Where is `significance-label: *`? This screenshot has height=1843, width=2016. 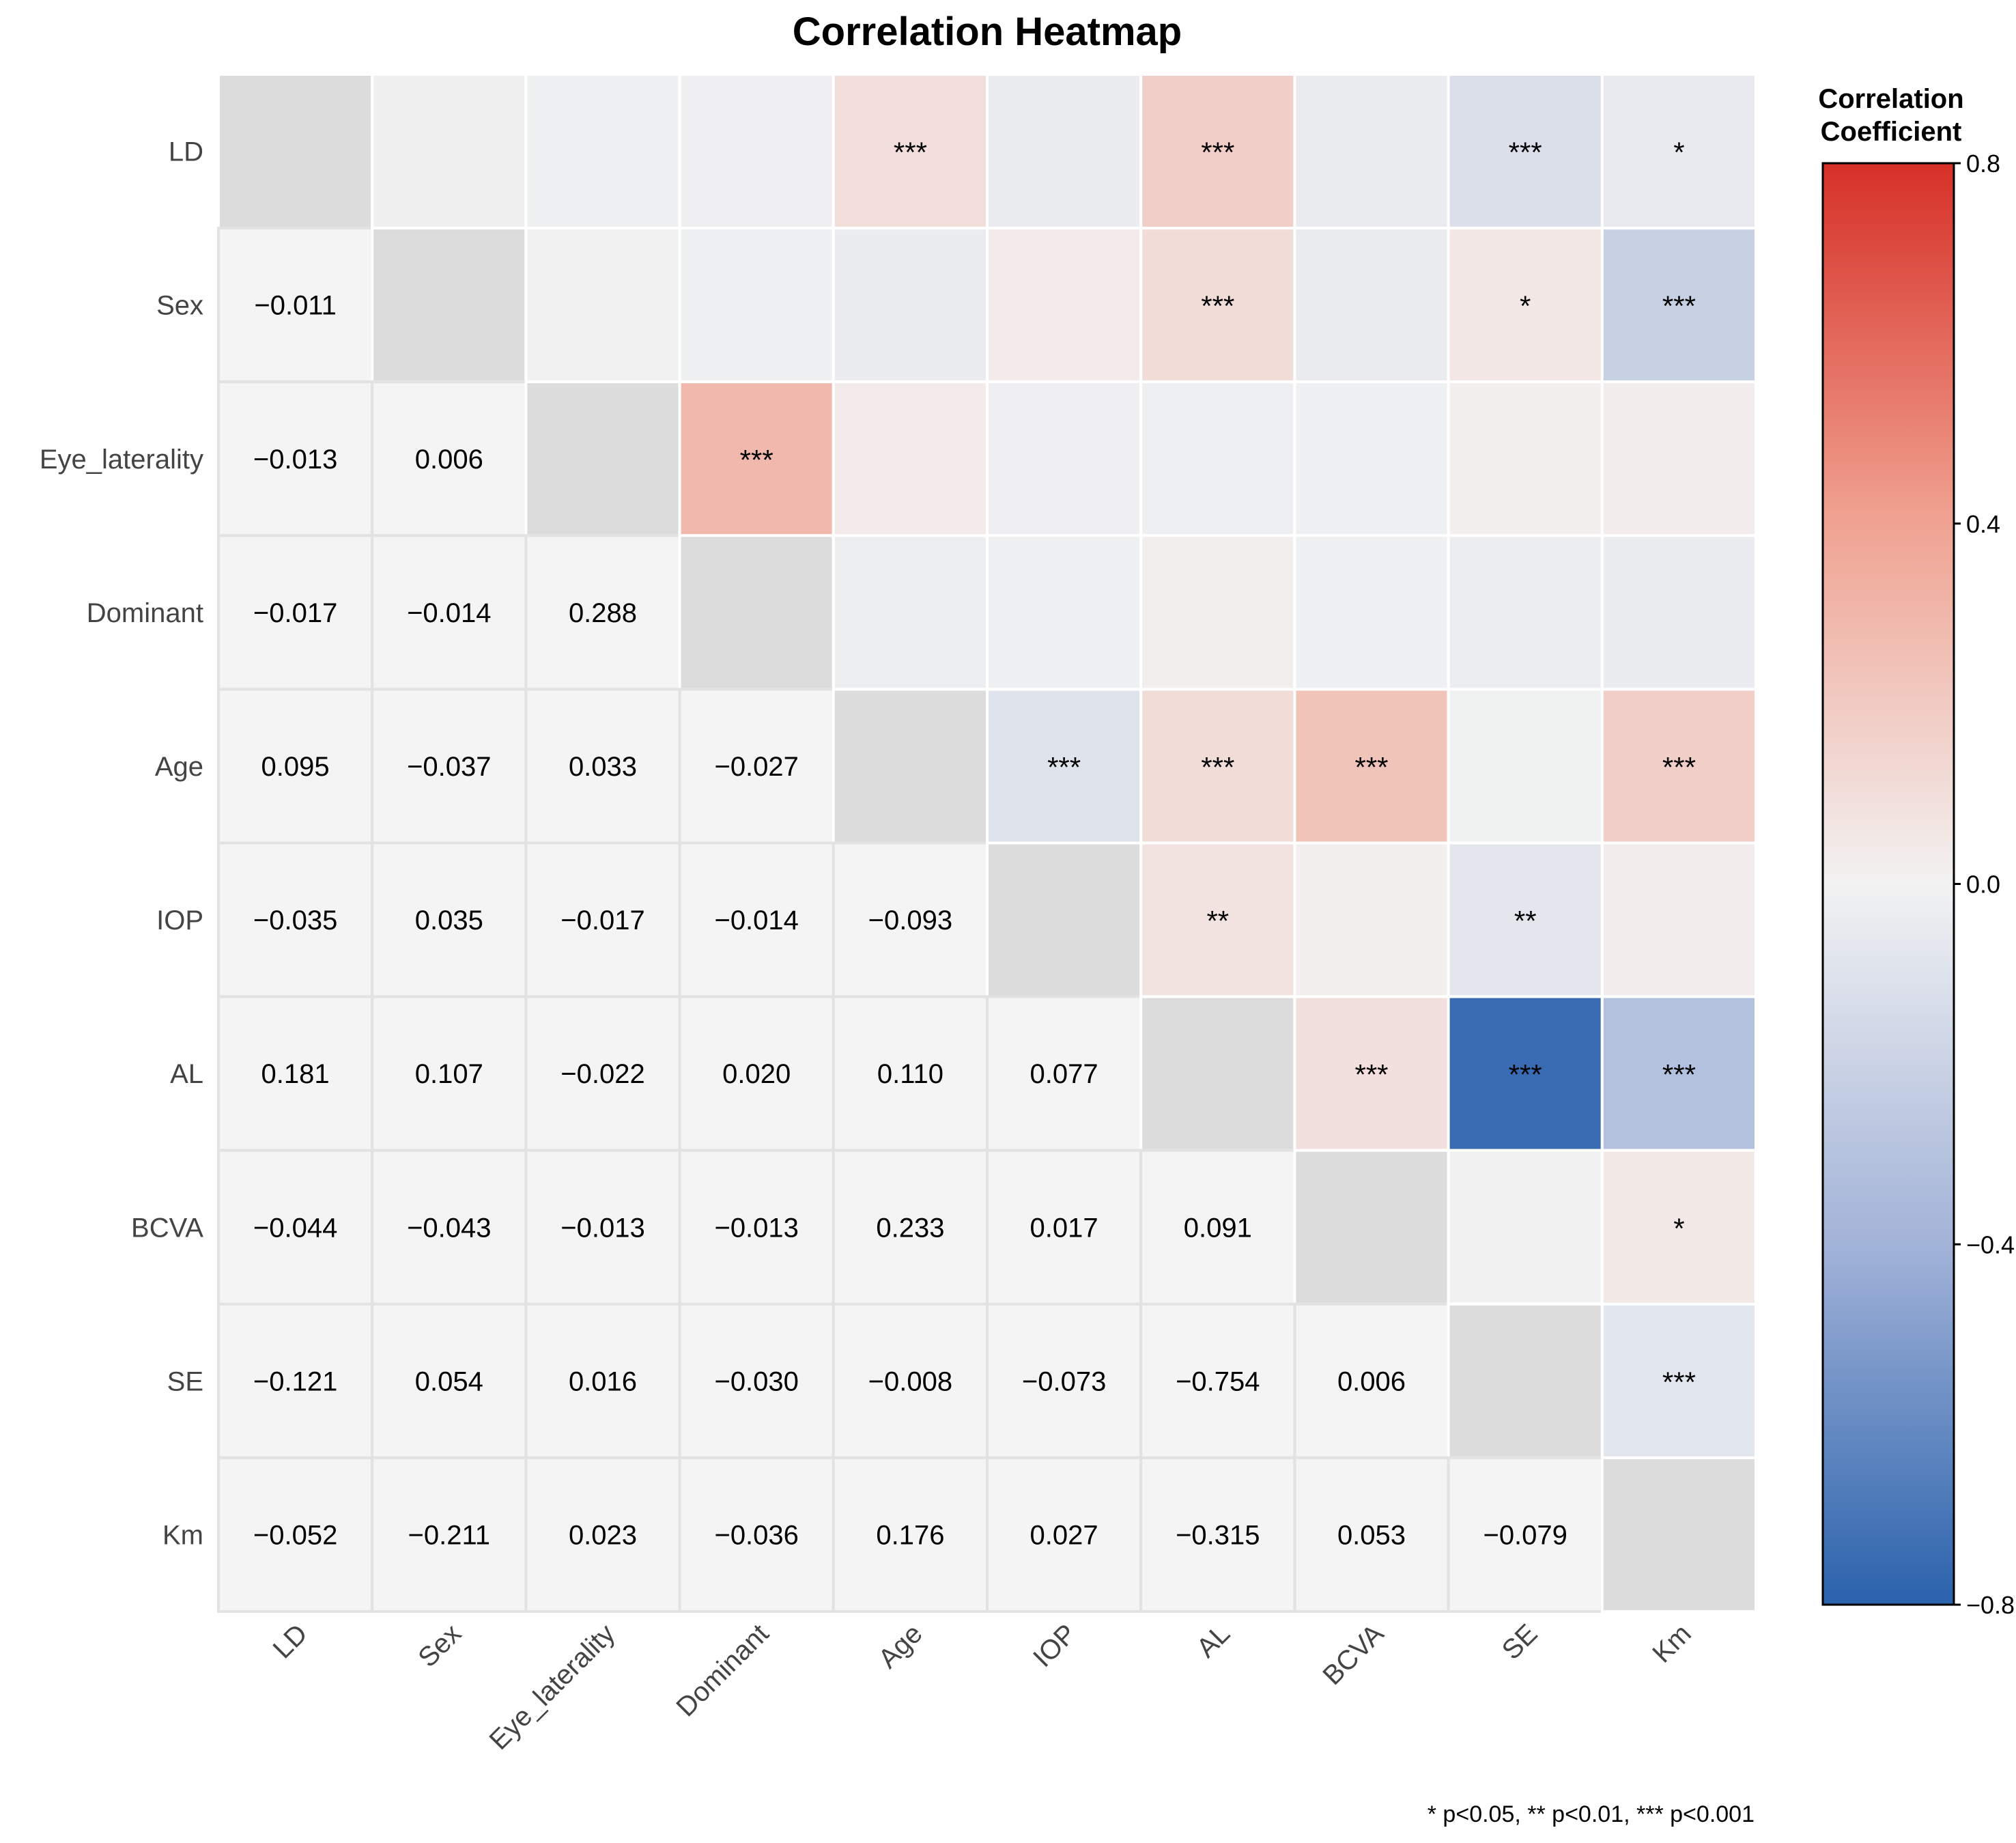 significance-label: * is located at coordinates (1679, 153).